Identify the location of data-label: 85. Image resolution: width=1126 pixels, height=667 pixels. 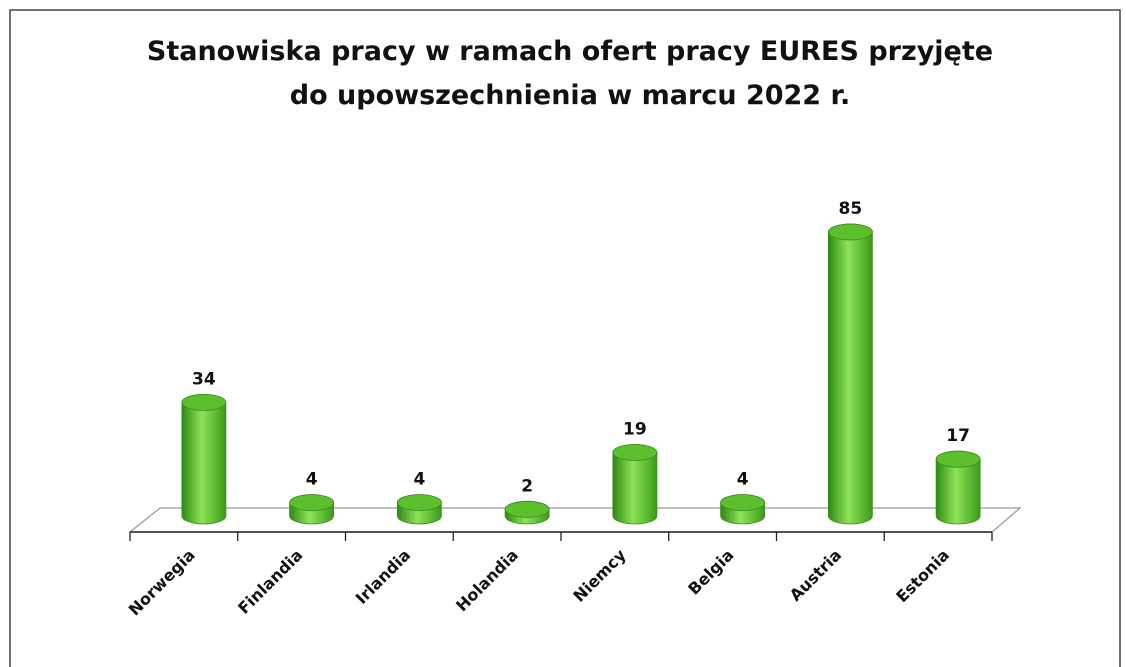
(851, 209).